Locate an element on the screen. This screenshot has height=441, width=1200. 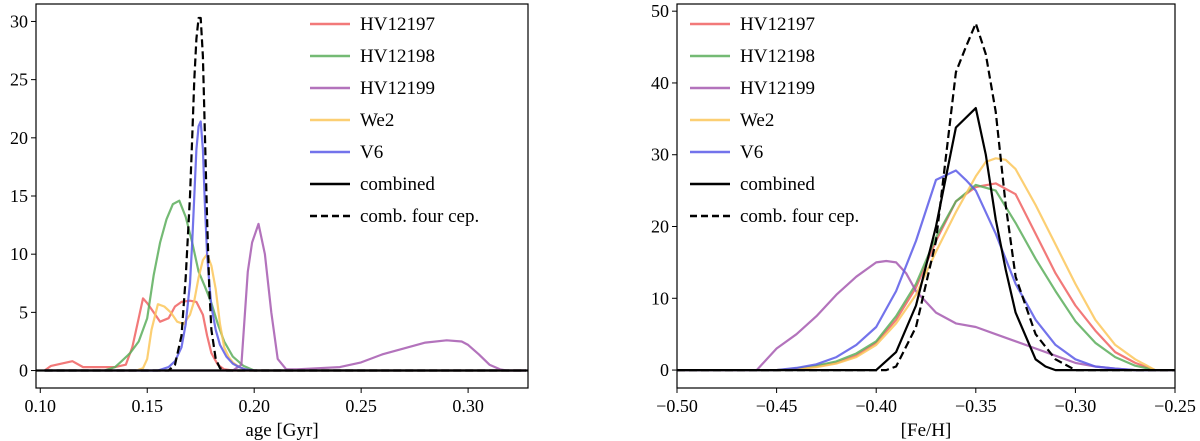
x-axis-label: [Fe/H] is located at coordinates (926, 430).